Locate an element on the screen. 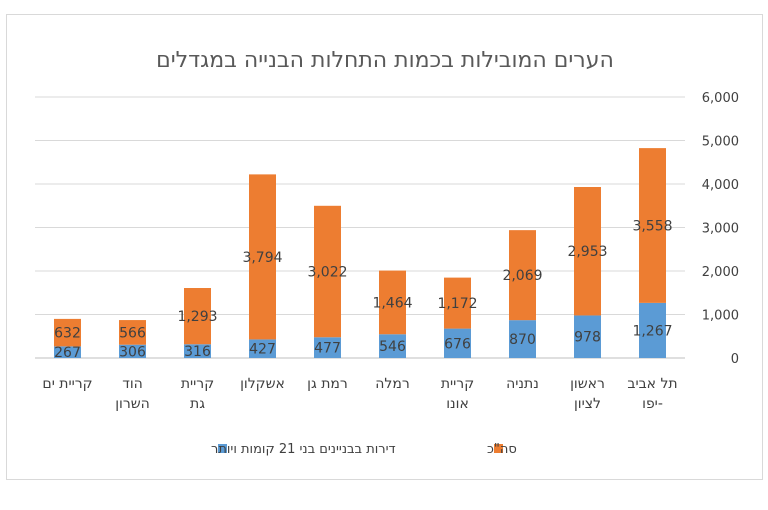 Image resolution: width=768 pixels, height=510 pixels. data-label-total: 566 is located at coordinates (132, 333).